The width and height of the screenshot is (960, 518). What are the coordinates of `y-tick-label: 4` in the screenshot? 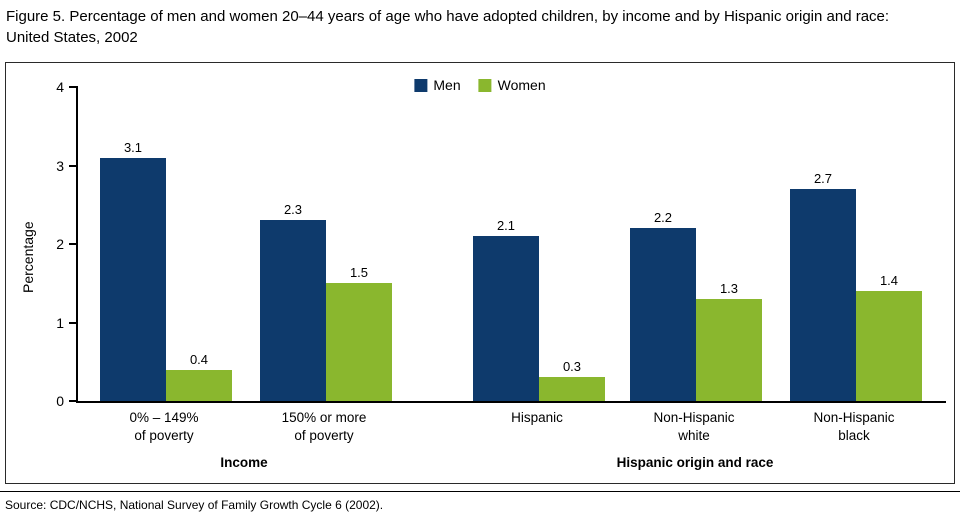 It's located at (60, 87).